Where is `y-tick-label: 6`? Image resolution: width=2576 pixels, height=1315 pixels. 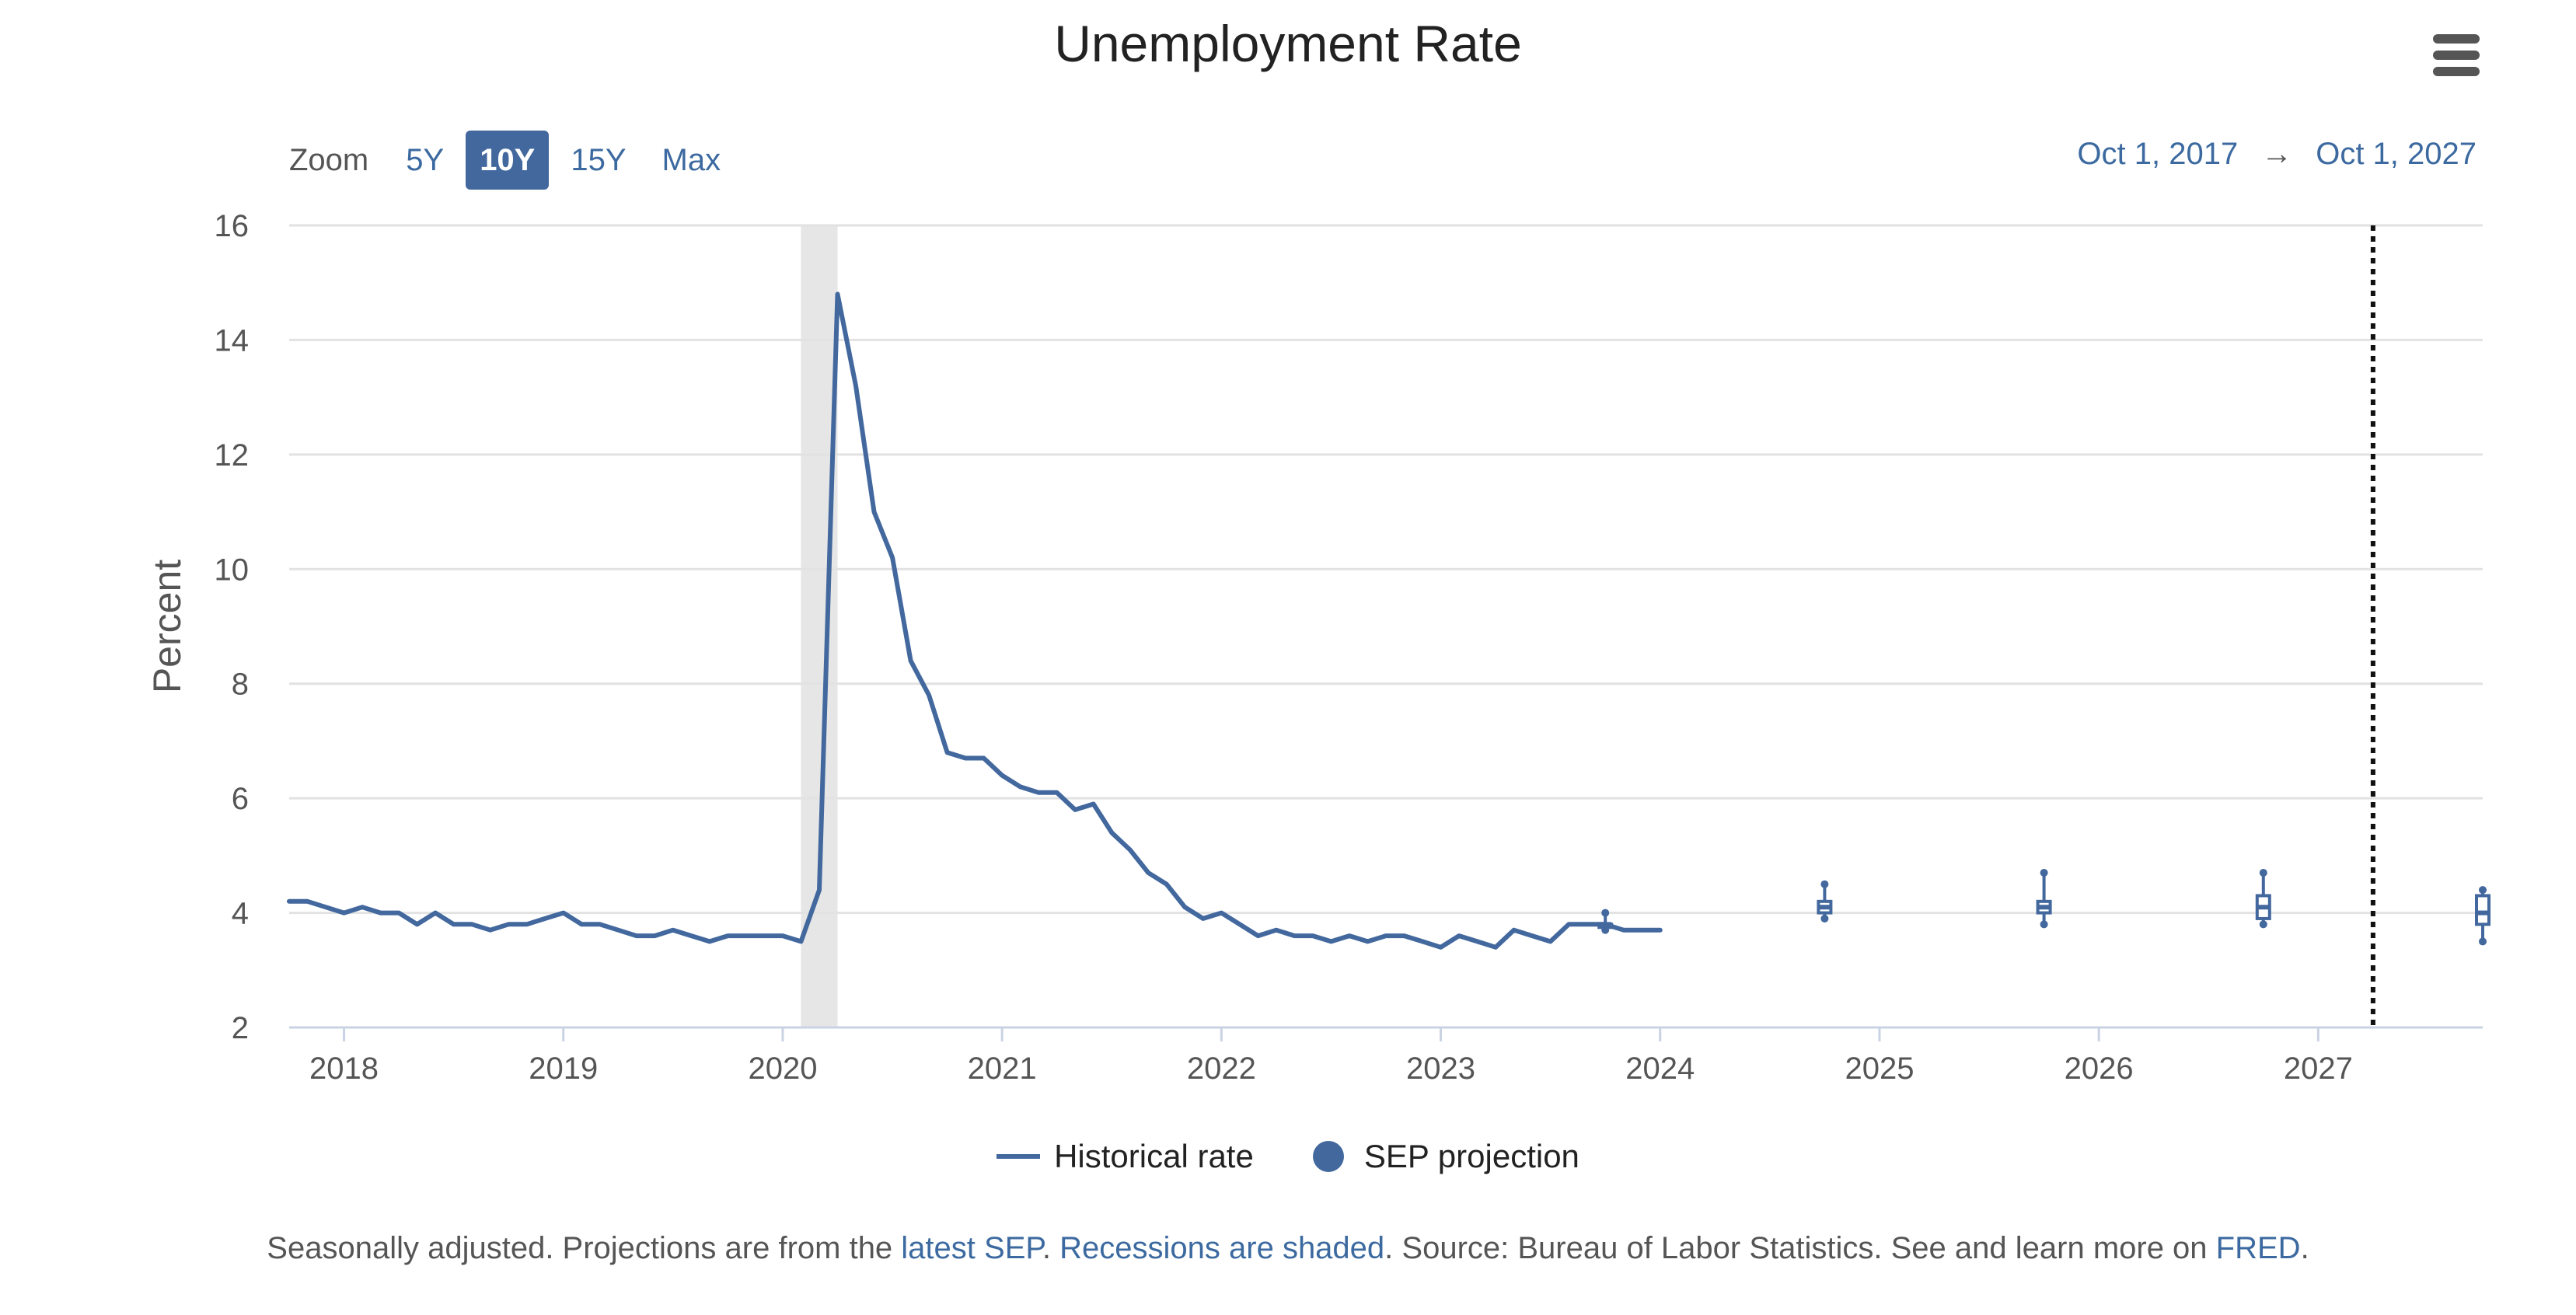 y-tick-label: 6 is located at coordinates (241, 799).